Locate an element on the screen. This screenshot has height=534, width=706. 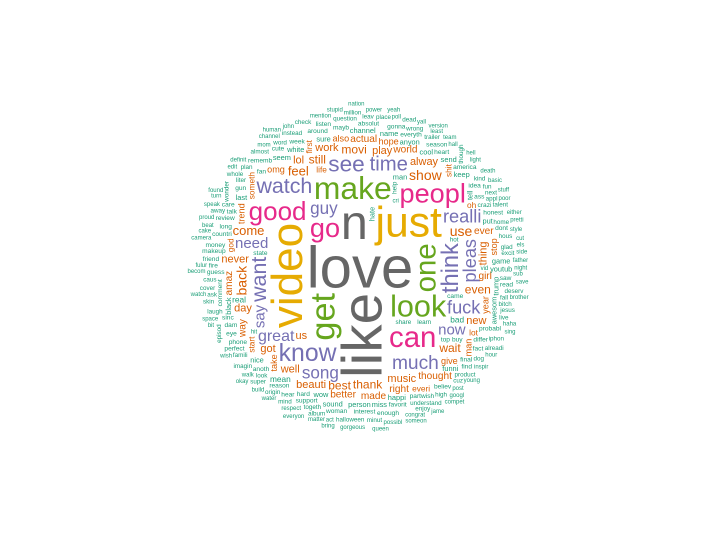
word-42: never is located at coordinates (235, 260).